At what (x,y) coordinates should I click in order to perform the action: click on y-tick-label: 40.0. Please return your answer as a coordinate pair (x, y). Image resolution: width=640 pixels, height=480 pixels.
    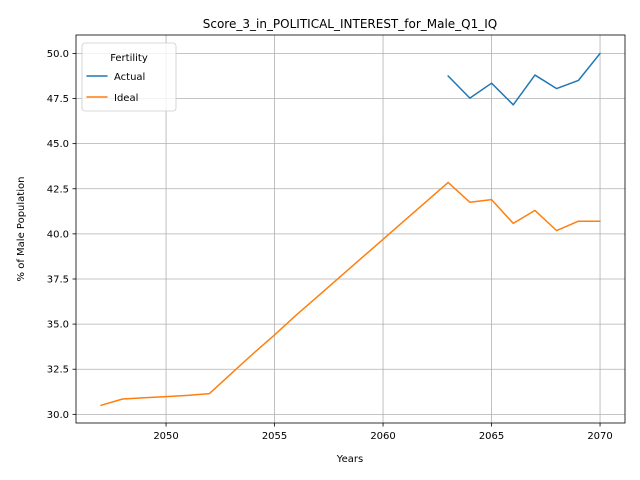
    Looking at the image, I should click on (58, 234).